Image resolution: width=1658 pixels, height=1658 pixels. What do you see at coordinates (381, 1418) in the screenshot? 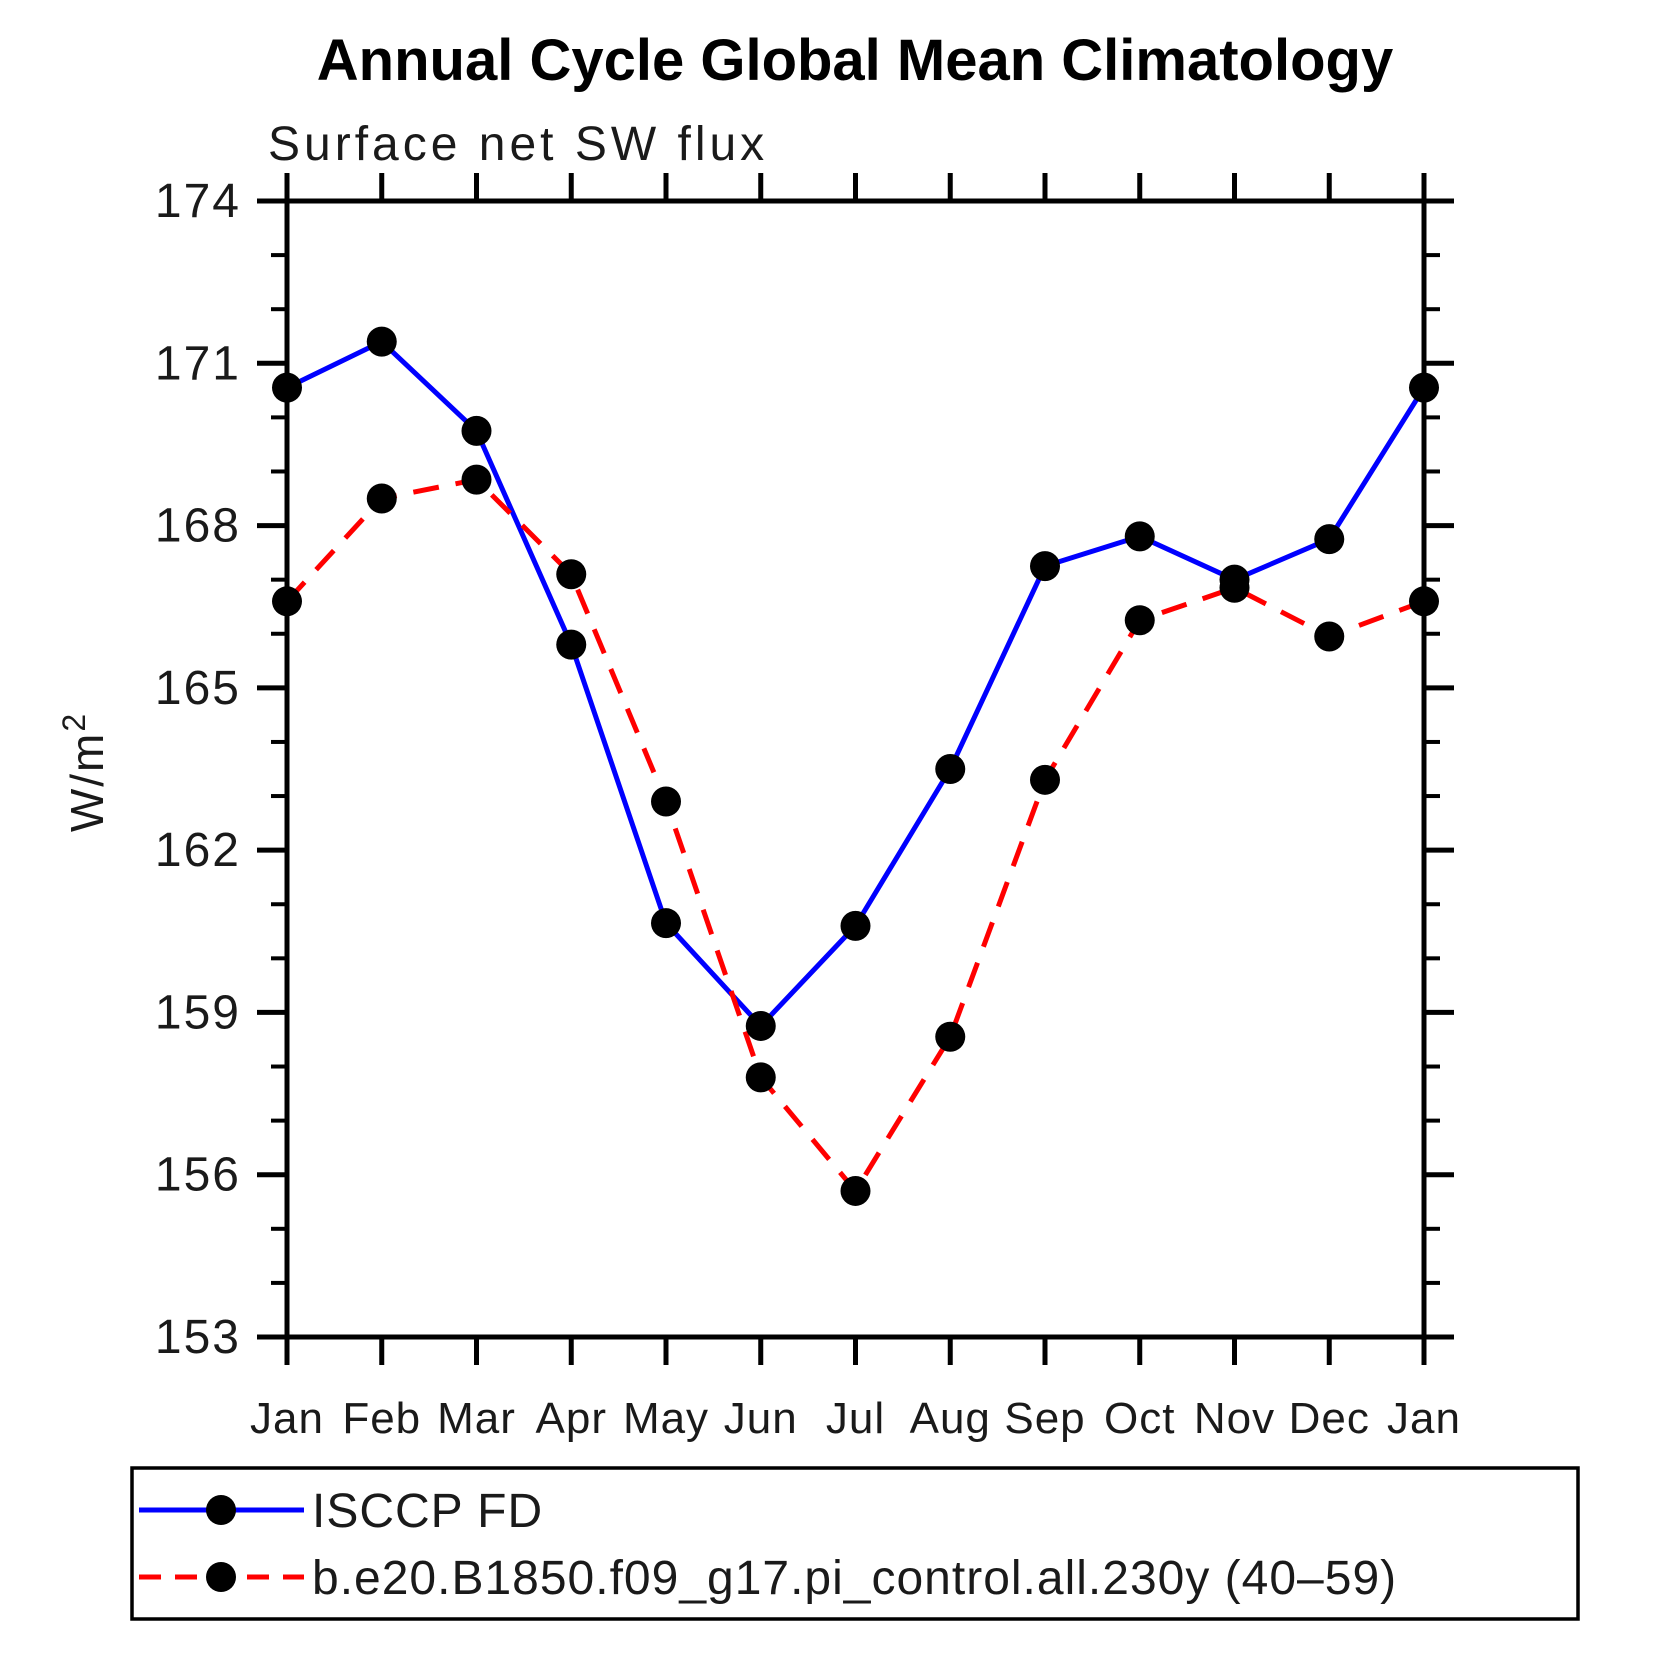
I see `x-axis-tick-label: Feb` at bounding box center [381, 1418].